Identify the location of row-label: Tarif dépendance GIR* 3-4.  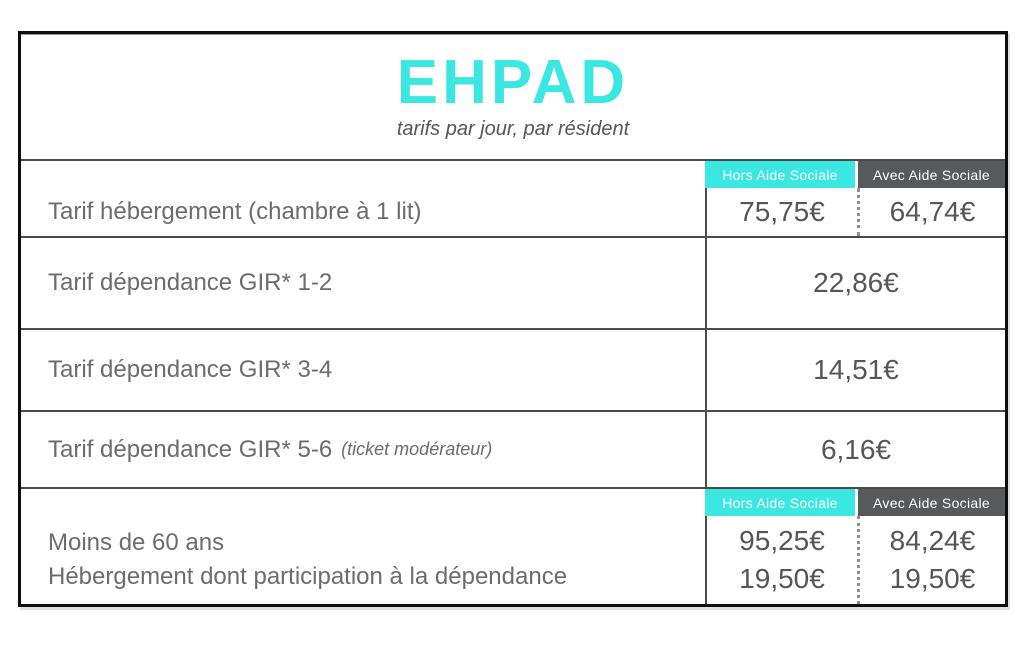
(190, 369).